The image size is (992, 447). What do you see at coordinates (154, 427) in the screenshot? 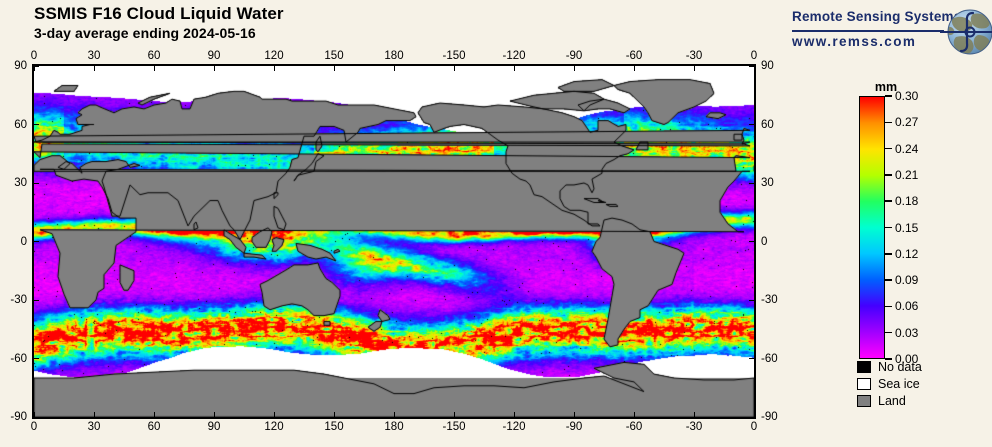
I see `lon-axis-label: 60` at bounding box center [154, 427].